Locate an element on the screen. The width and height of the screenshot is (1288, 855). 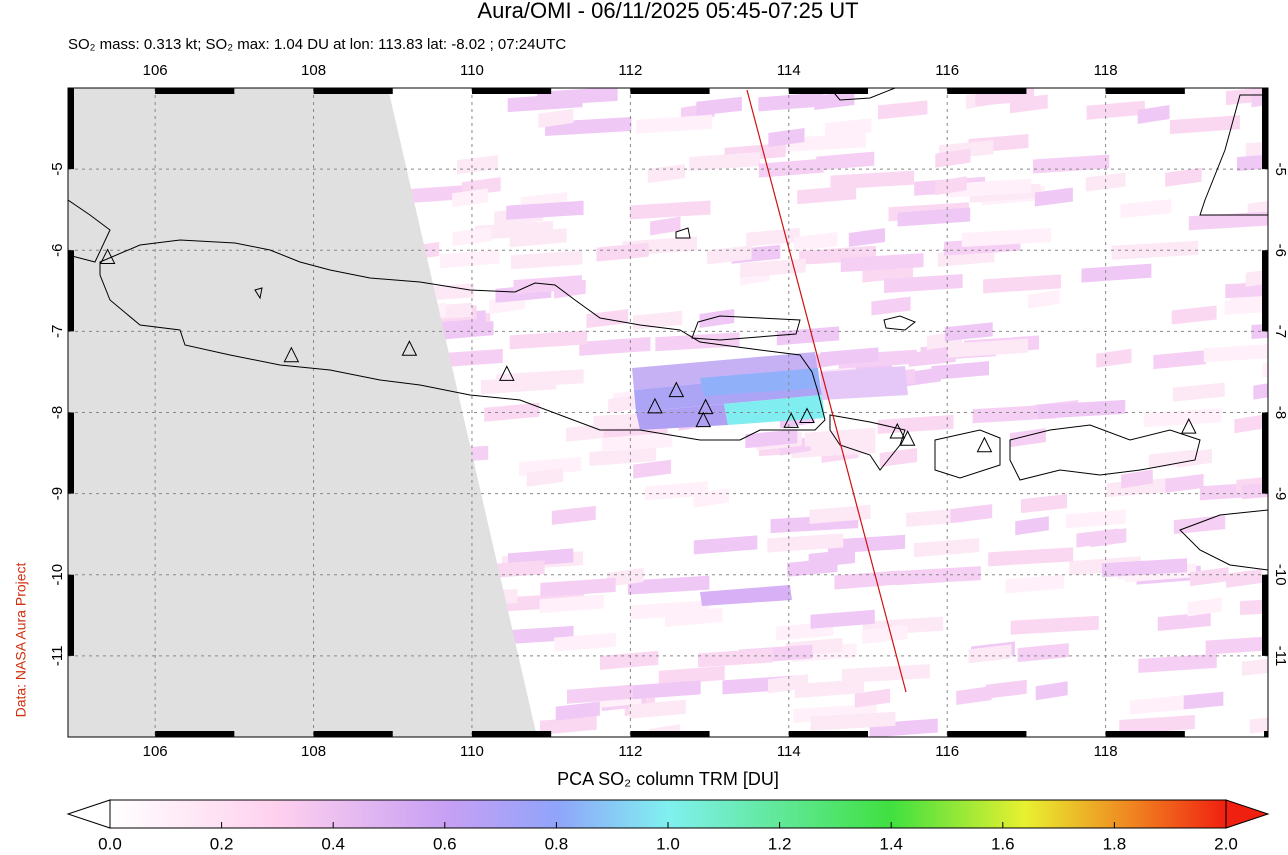
colorbar-tick-label: 1.8 is located at coordinates (1115, 843).